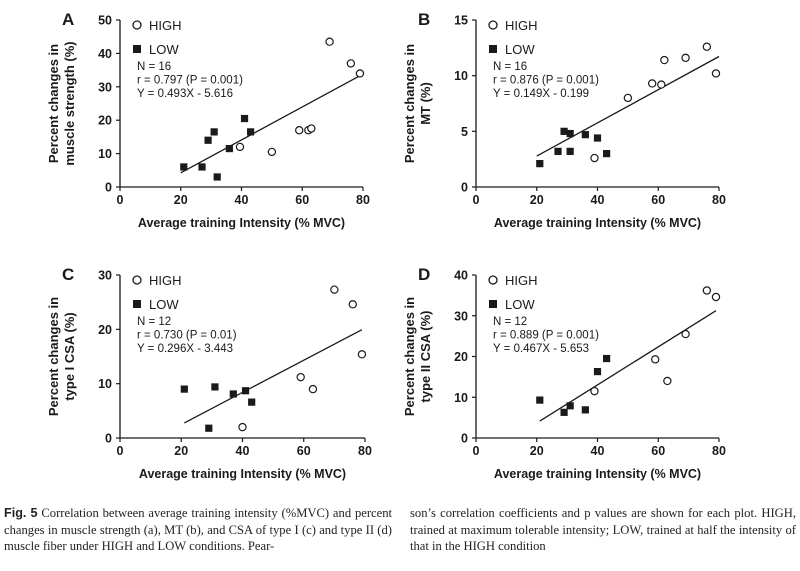 The height and width of the screenshot is (571, 800). Describe the element at coordinates (541, 349) in the screenshot. I see `stats-line: Y = 0.467X - 5.653` at that location.